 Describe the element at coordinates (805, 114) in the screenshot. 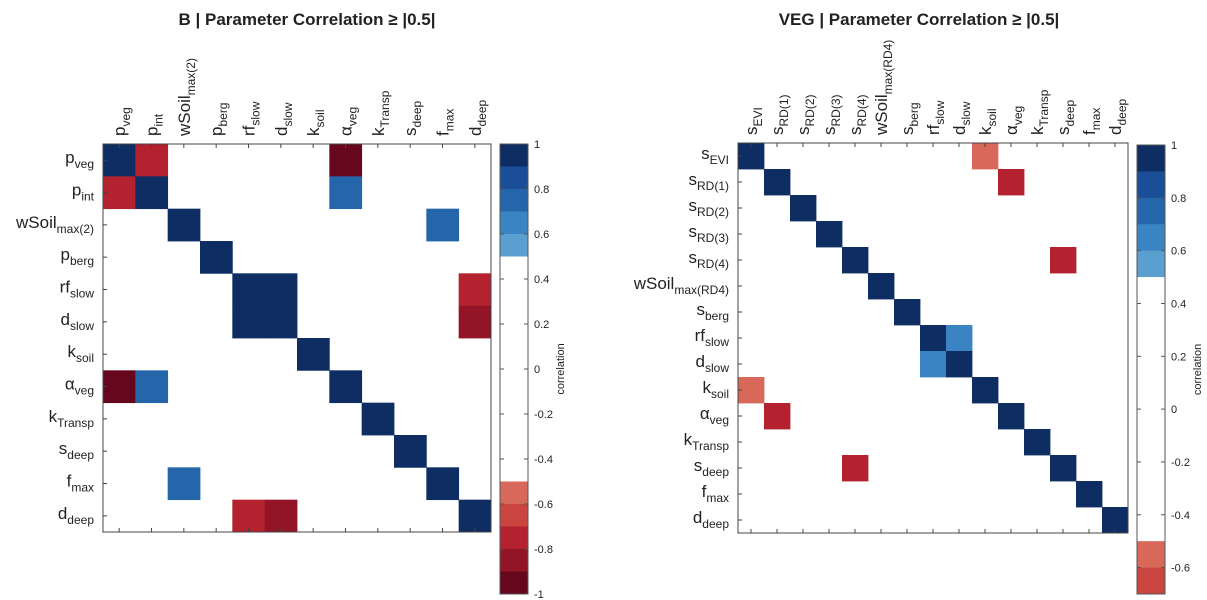

I see `x-tick-label-s-rd-2: sRD(2)` at that location.